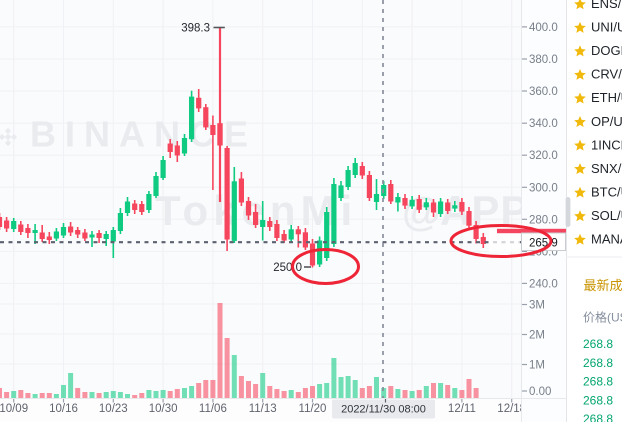 This screenshot has width=622, height=422. What do you see at coordinates (606, 97) in the screenshot?
I see `svg-text: ETH/USDT` at bounding box center [606, 97].